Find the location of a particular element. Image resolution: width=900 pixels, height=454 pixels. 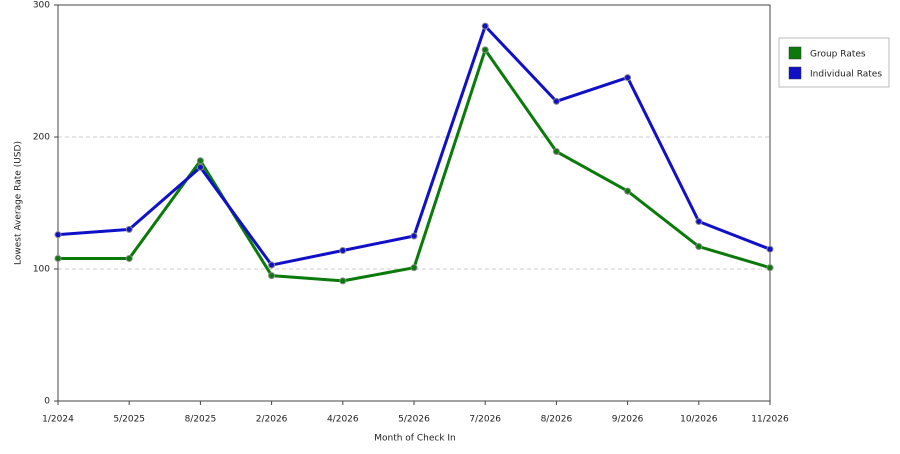

x-axis-label: Month of Check In is located at coordinates (415, 439).